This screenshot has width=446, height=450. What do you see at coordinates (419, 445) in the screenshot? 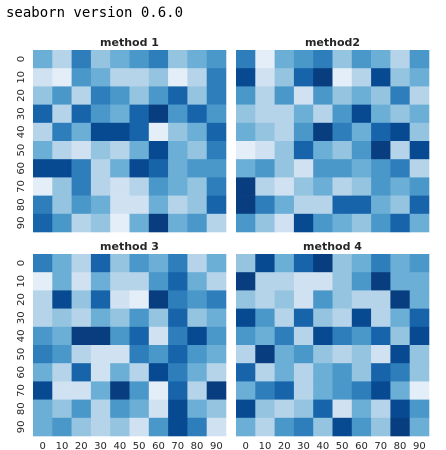
I see `x-tick-label: 90` at bounding box center [419, 445].